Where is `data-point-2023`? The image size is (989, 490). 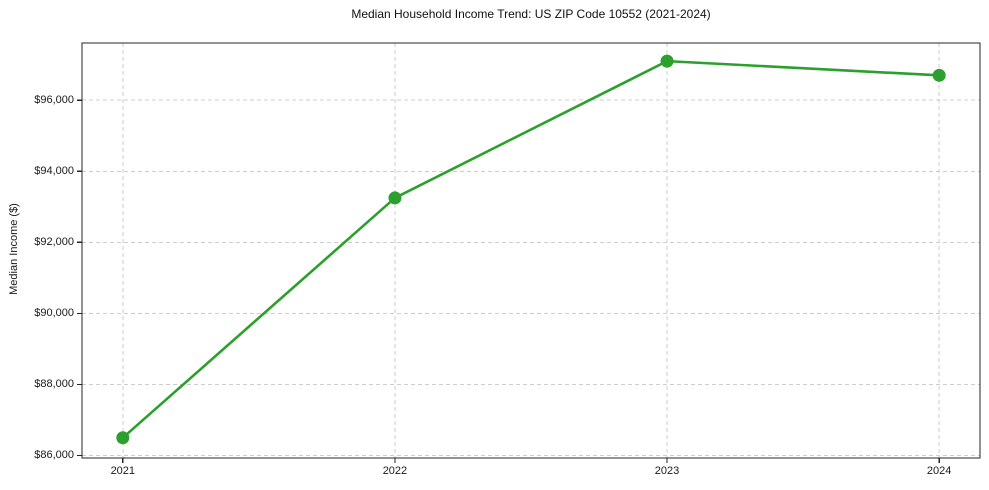
data-point-2023 is located at coordinates (667, 61).